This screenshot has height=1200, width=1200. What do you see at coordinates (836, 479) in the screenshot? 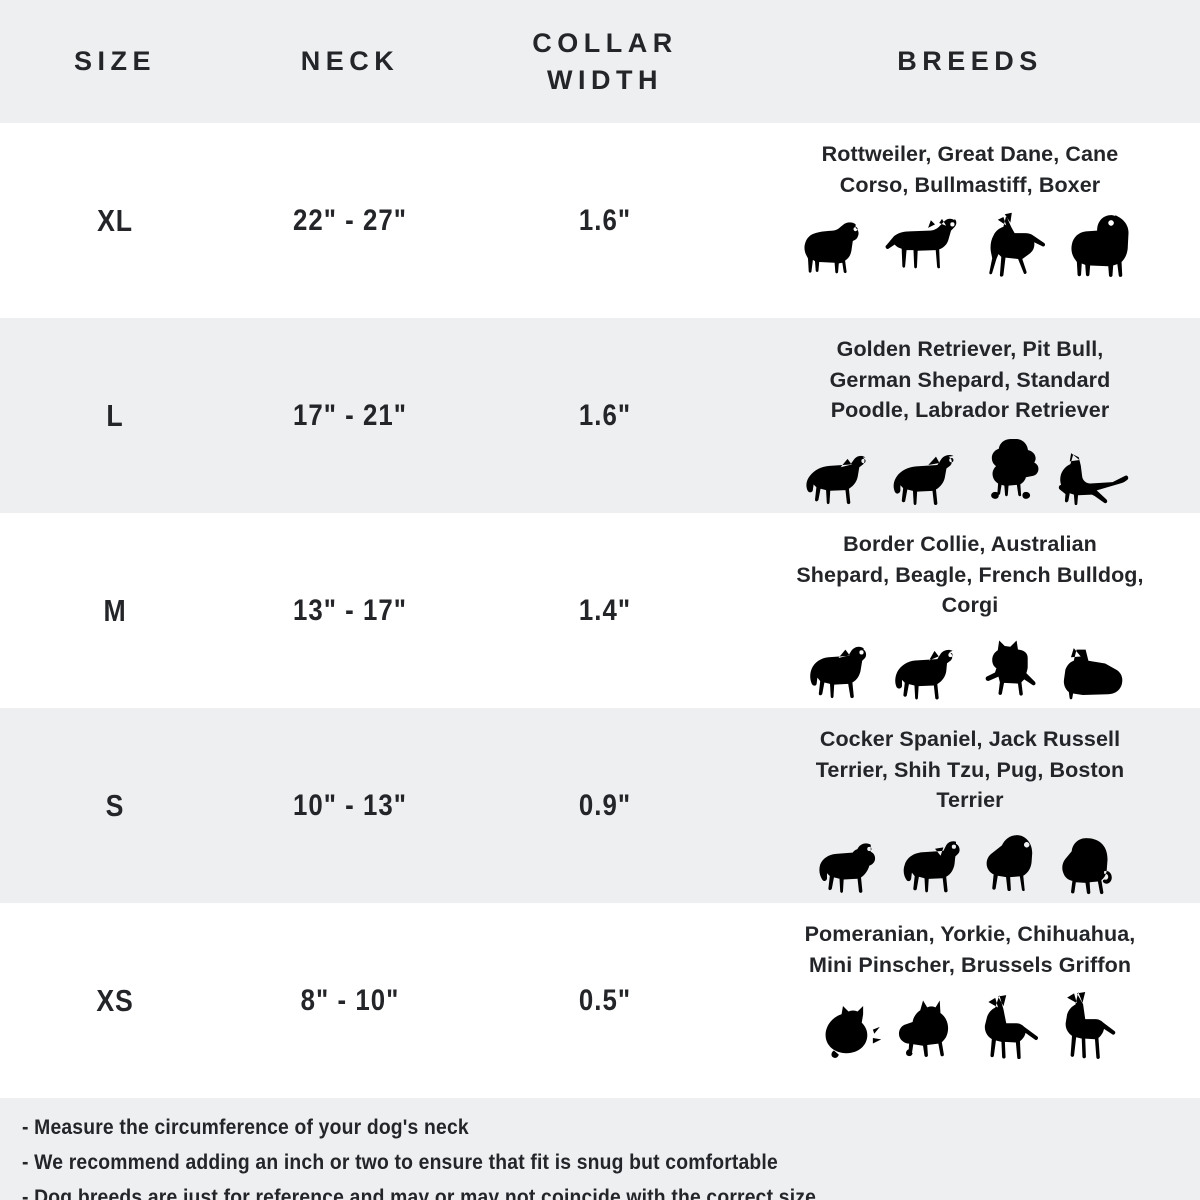
I see `golden-retriever-silhouette-icon` at bounding box center [836, 479].